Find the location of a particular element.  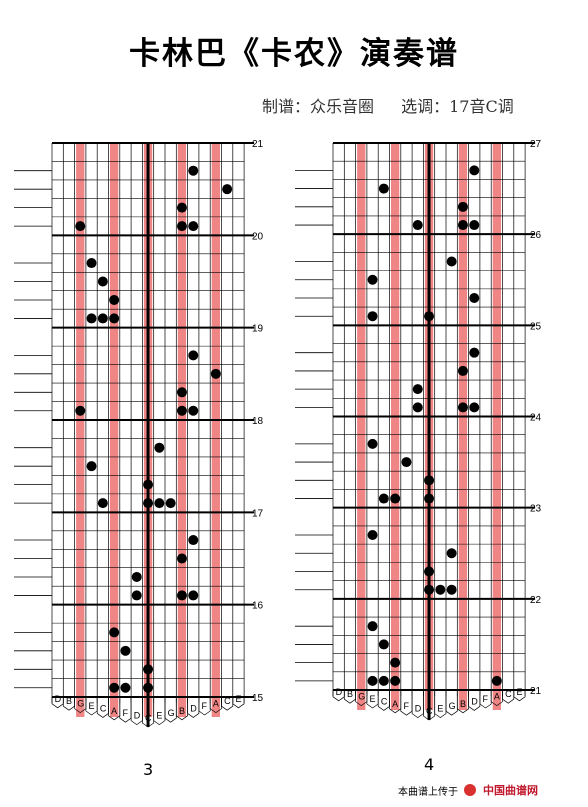

measure-number: 23 is located at coordinates (536, 509).